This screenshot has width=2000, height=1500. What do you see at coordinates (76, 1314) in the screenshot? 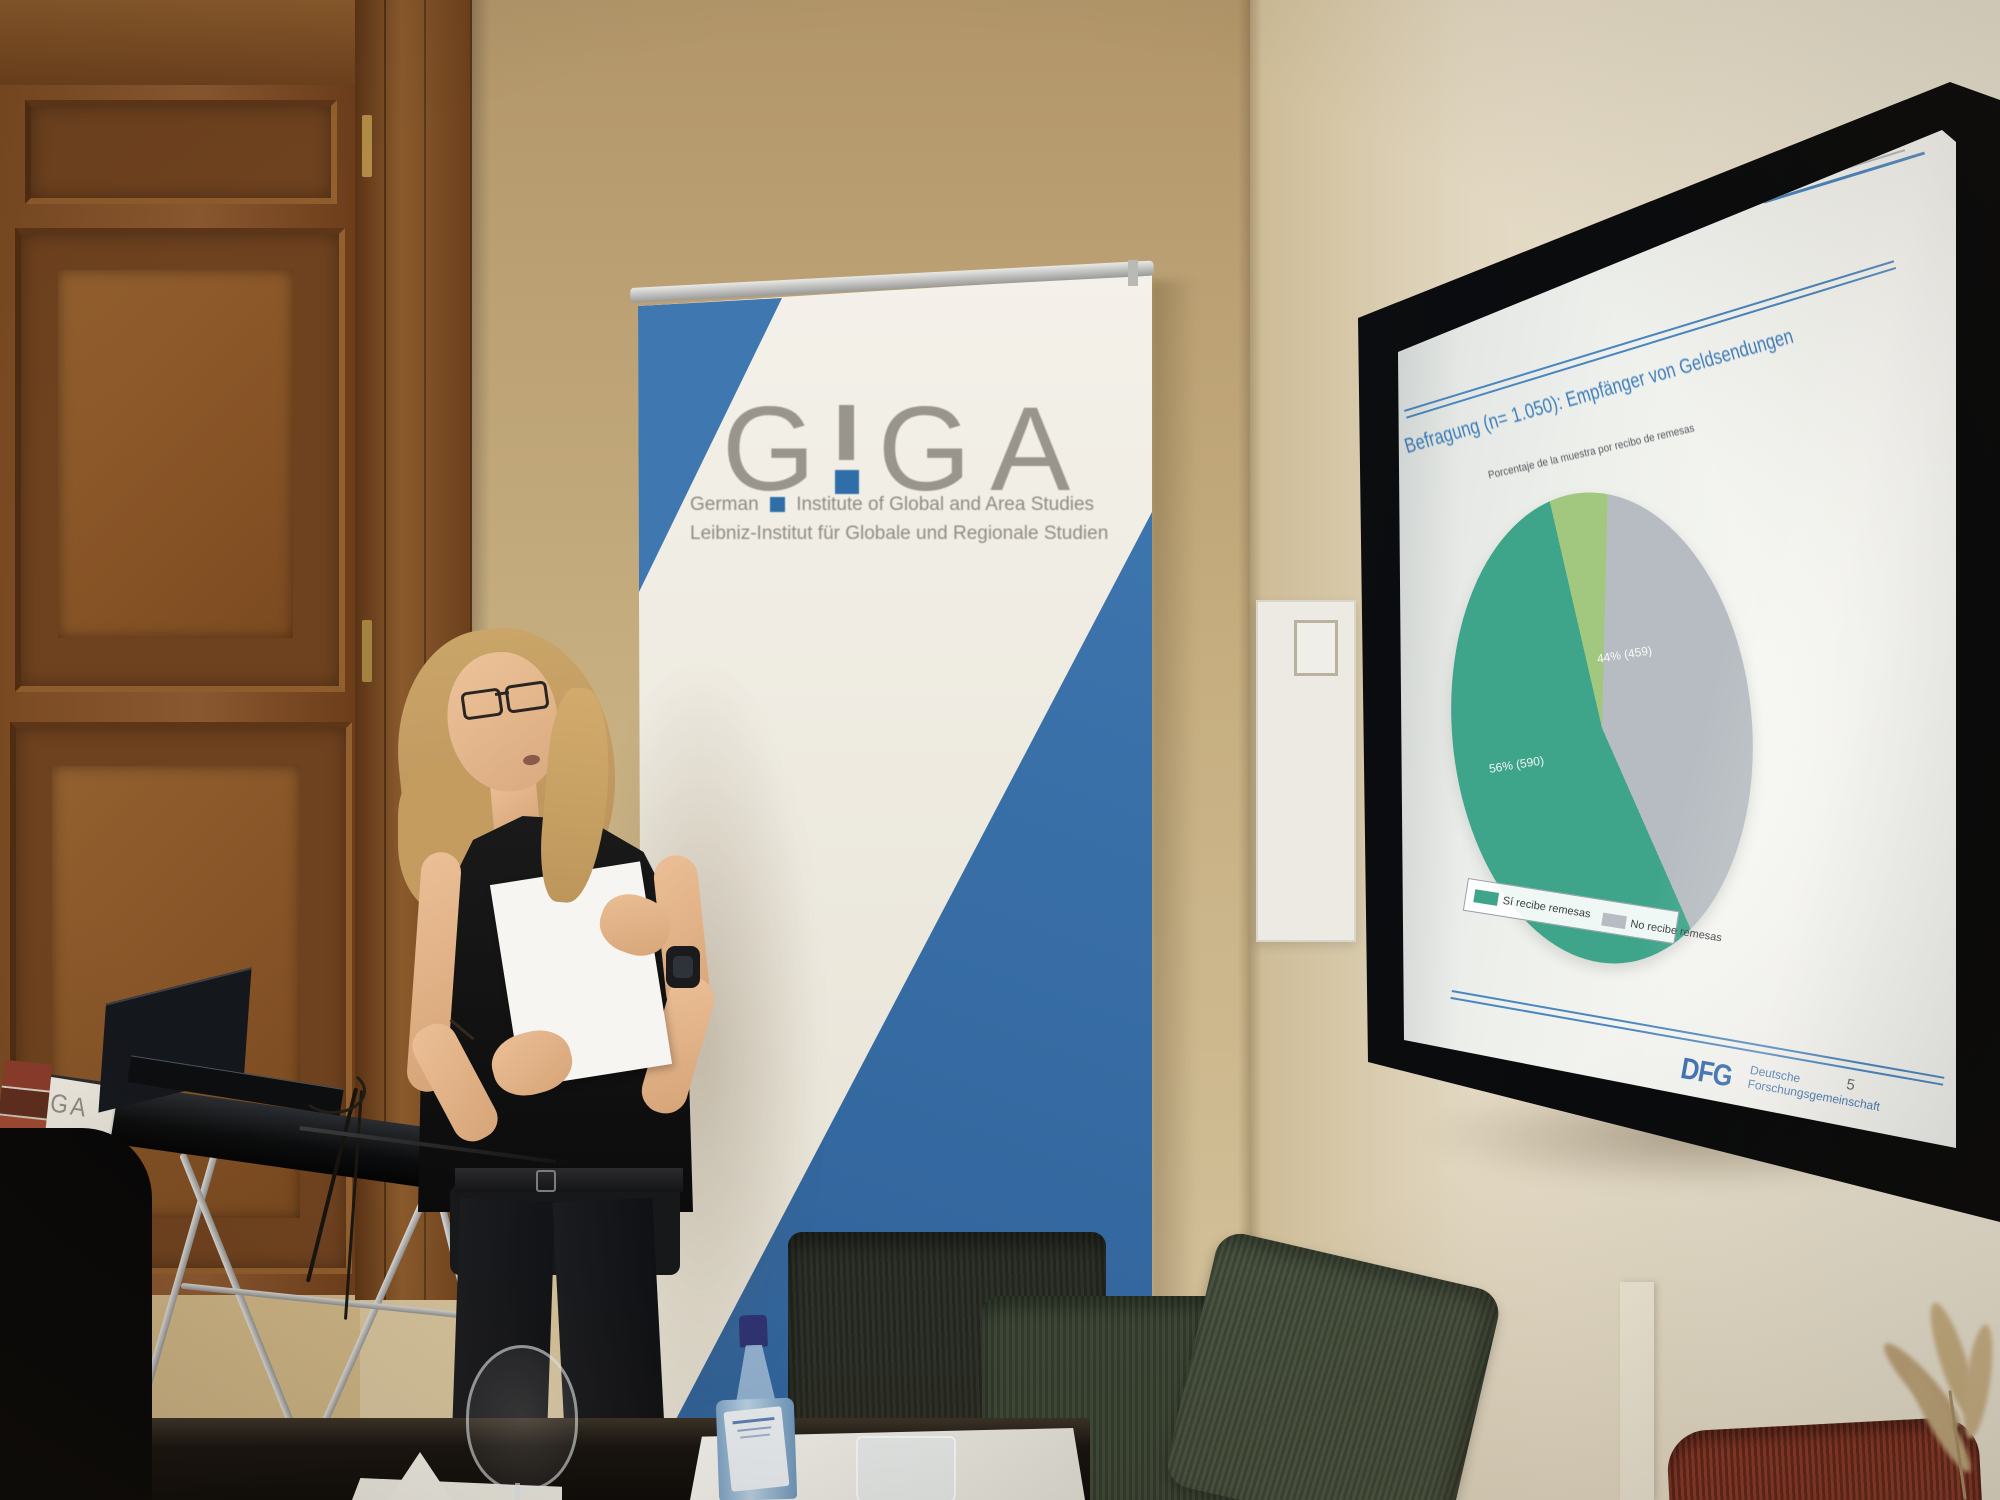
I see `foreground-silhouette` at bounding box center [76, 1314].